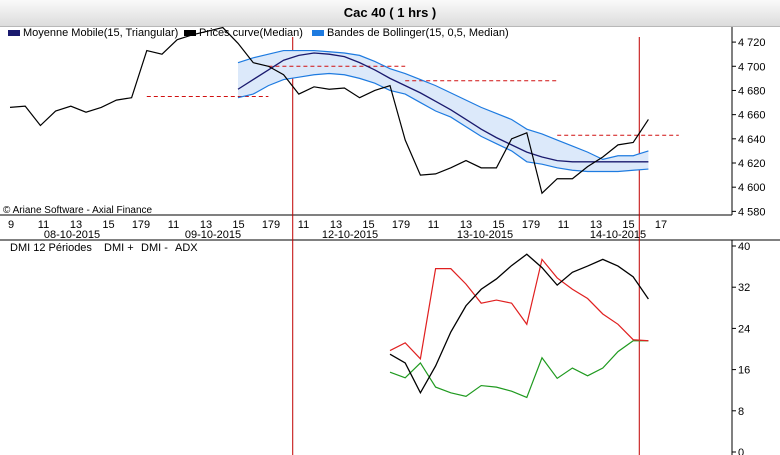  Describe the element at coordinates (390, 13) in the screenshot. I see `window-title: Cac 40 ( 1 hrs )` at that location.